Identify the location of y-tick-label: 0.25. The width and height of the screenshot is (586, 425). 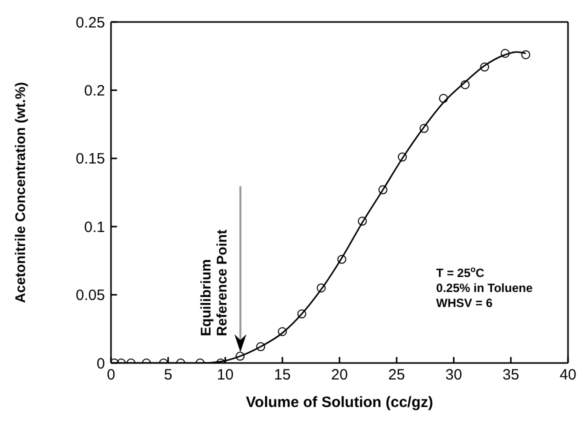
(90, 23).